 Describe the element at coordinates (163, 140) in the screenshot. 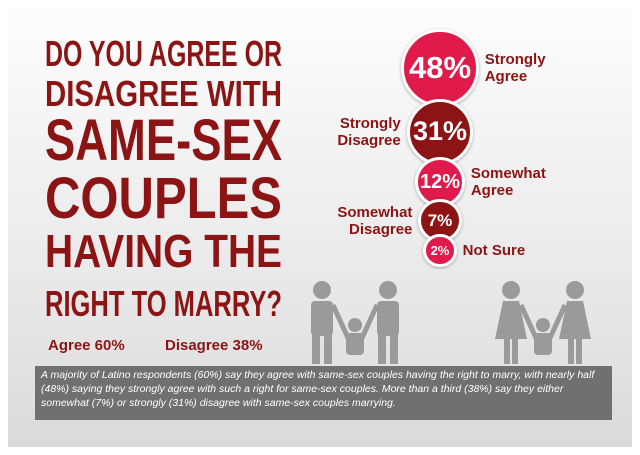

I see `title-line: SAME-SEX` at that location.